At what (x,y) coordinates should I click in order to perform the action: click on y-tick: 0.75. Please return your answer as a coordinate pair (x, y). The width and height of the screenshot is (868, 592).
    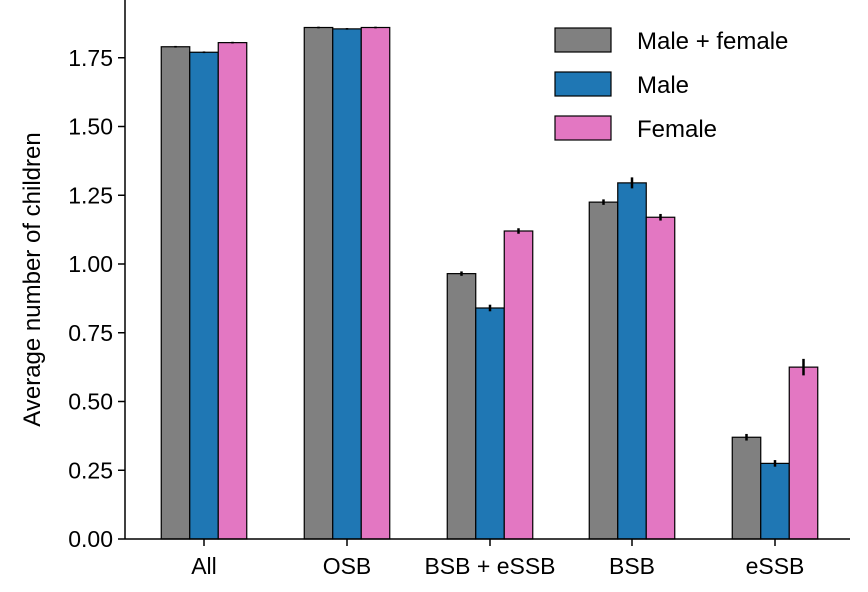
    Looking at the image, I should click on (96, 333).